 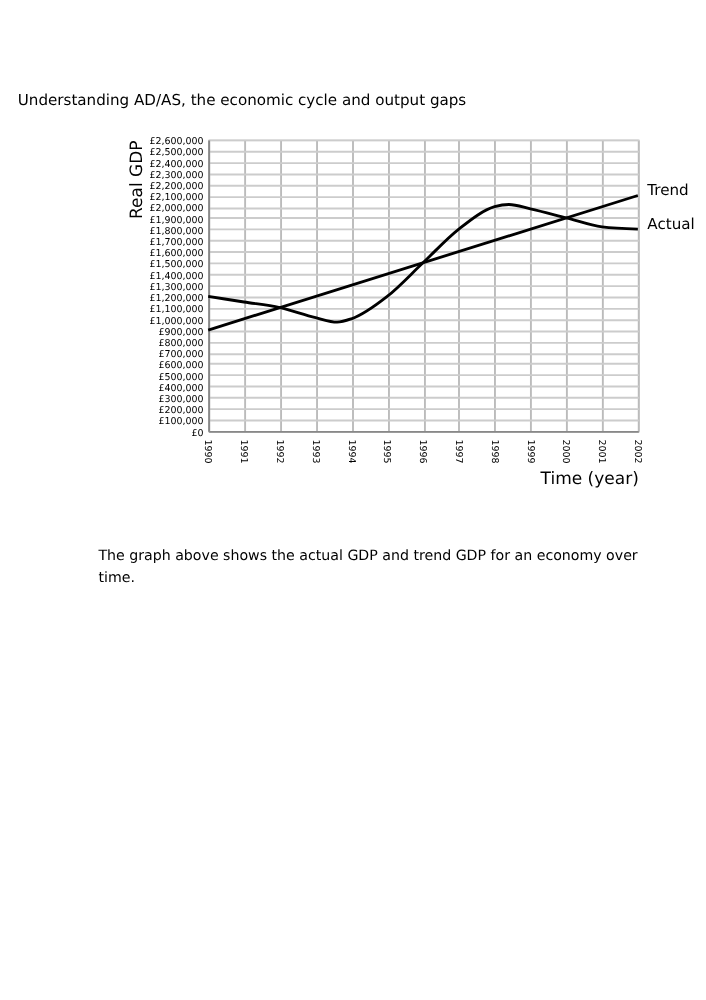 What do you see at coordinates (671, 224) in the screenshot?
I see `series-label: Actual` at bounding box center [671, 224].